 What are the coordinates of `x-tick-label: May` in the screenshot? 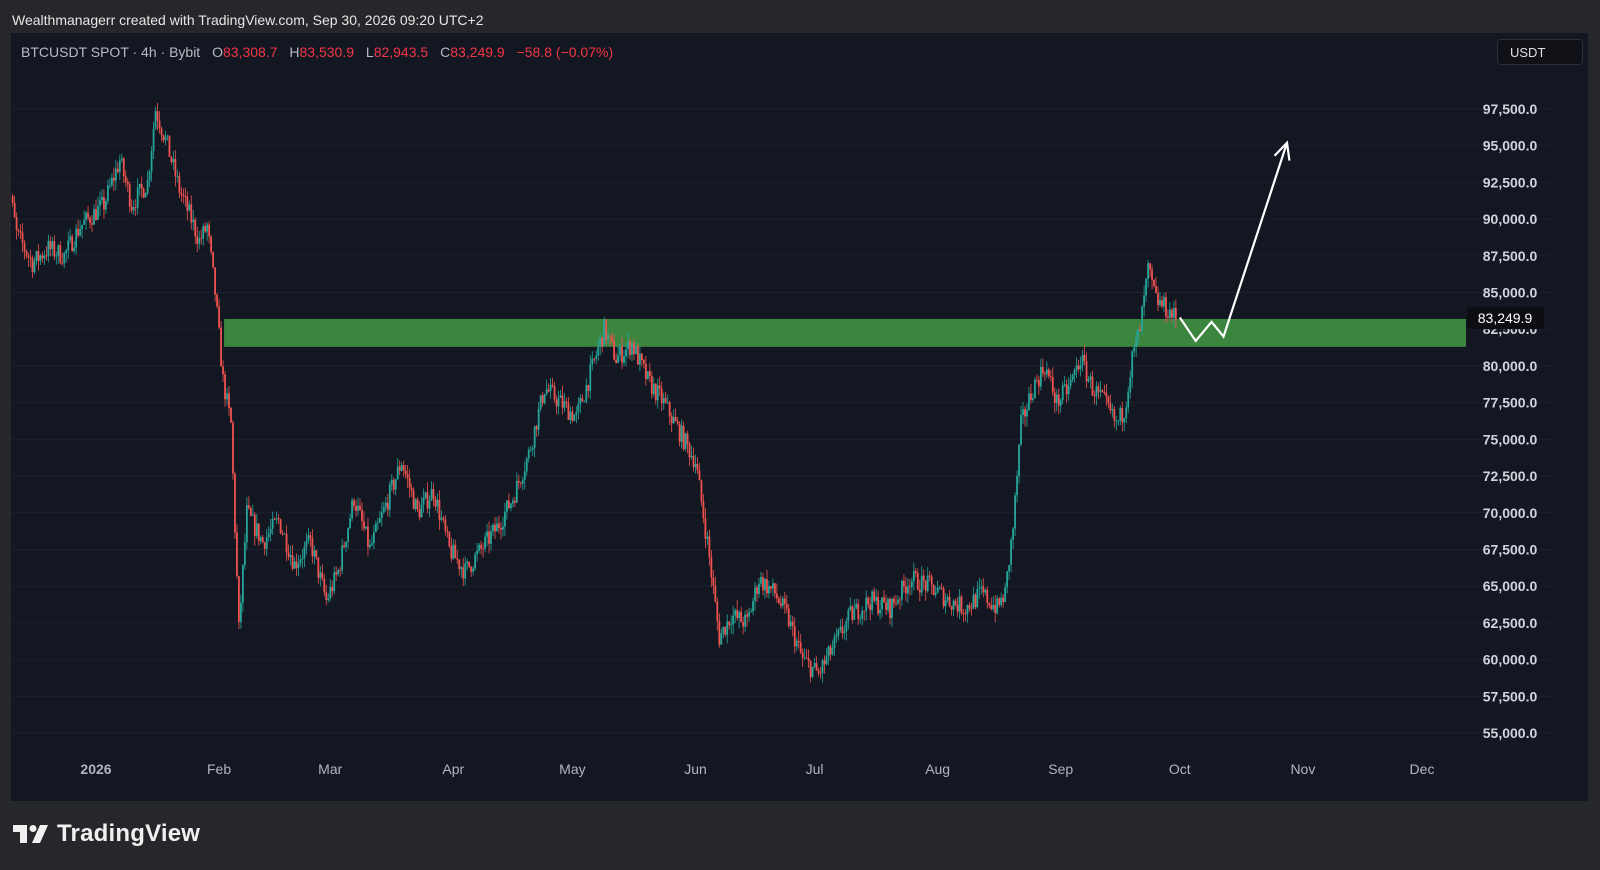 It's located at (572, 769).